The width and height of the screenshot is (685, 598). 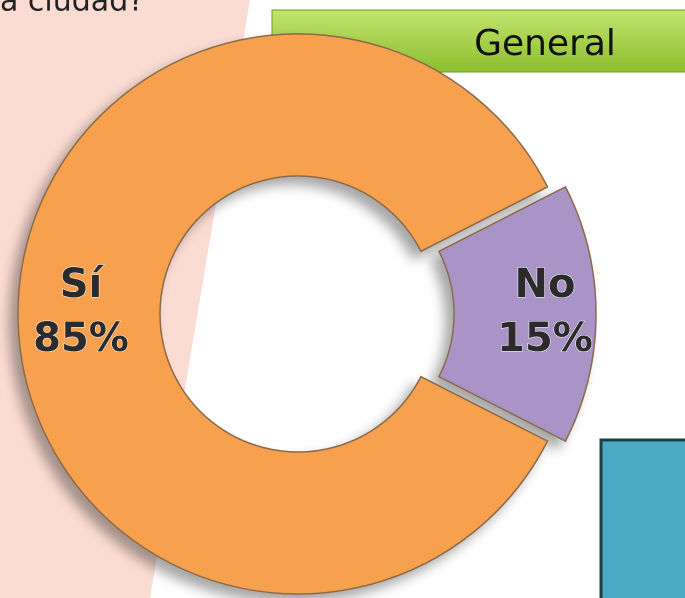 What do you see at coordinates (545, 338) in the screenshot?
I see `slice-value-label: 15%` at bounding box center [545, 338].